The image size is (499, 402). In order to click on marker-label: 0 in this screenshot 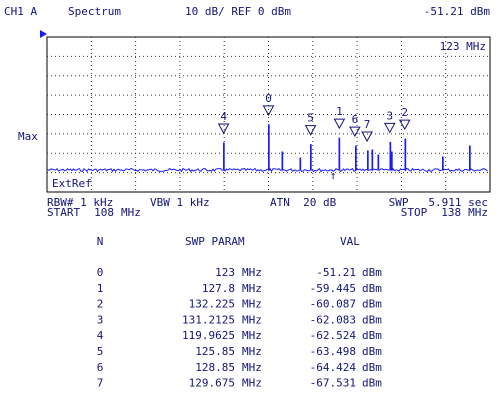, I will do `click(268, 98)`.